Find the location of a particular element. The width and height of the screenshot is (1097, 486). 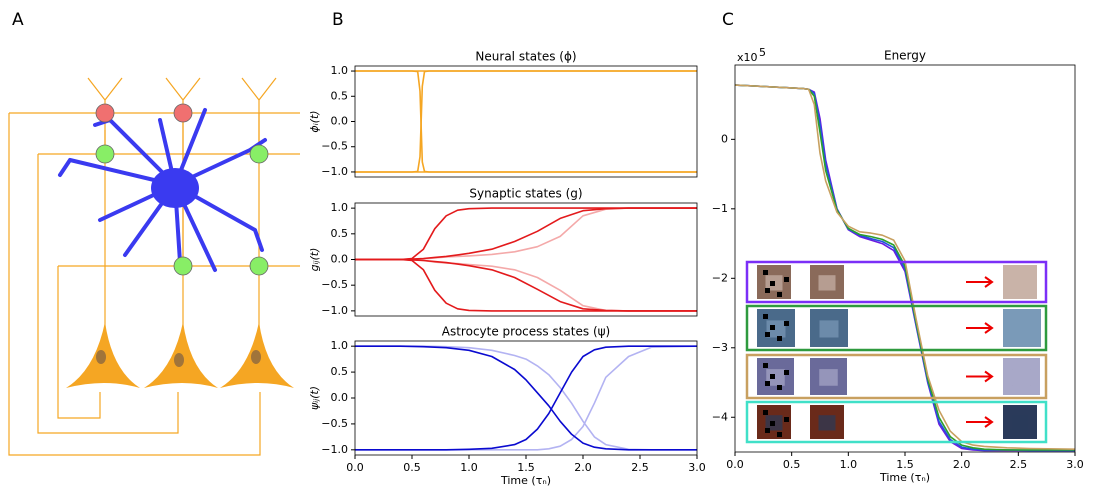

chart-title: Neural states (ϕ) is located at coordinates (525, 57).